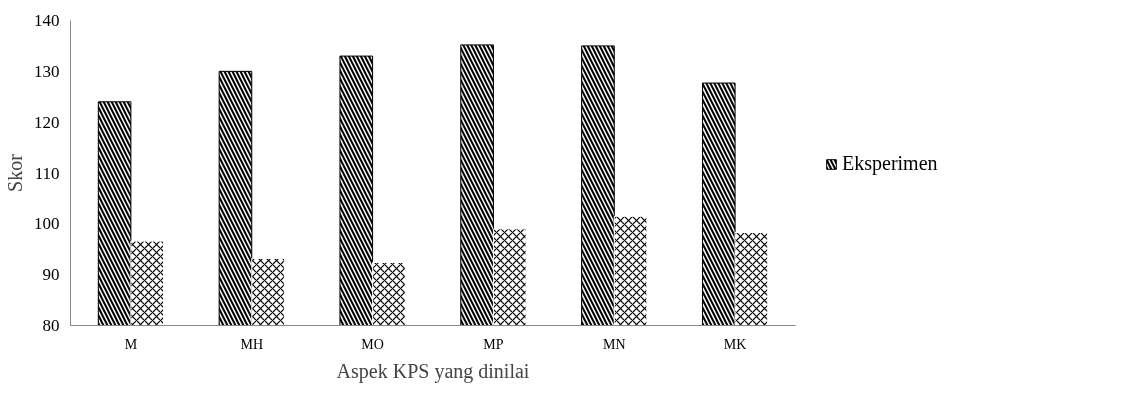 Image resolution: width=1138 pixels, height=419 pixels. I want to click on x-tick-label: MH, so click(252, 344).